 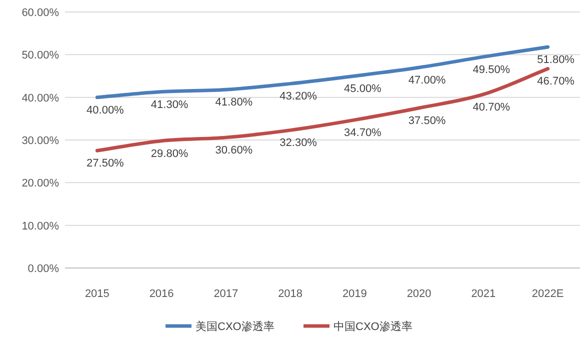 What do you see at coordinates (97, 294) in the screenshot?
I see `x-tick-label: 2015` at bounding box center [97, 294].